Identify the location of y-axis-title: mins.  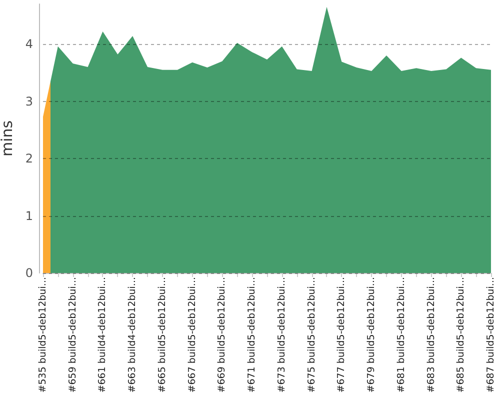
(8, 138).